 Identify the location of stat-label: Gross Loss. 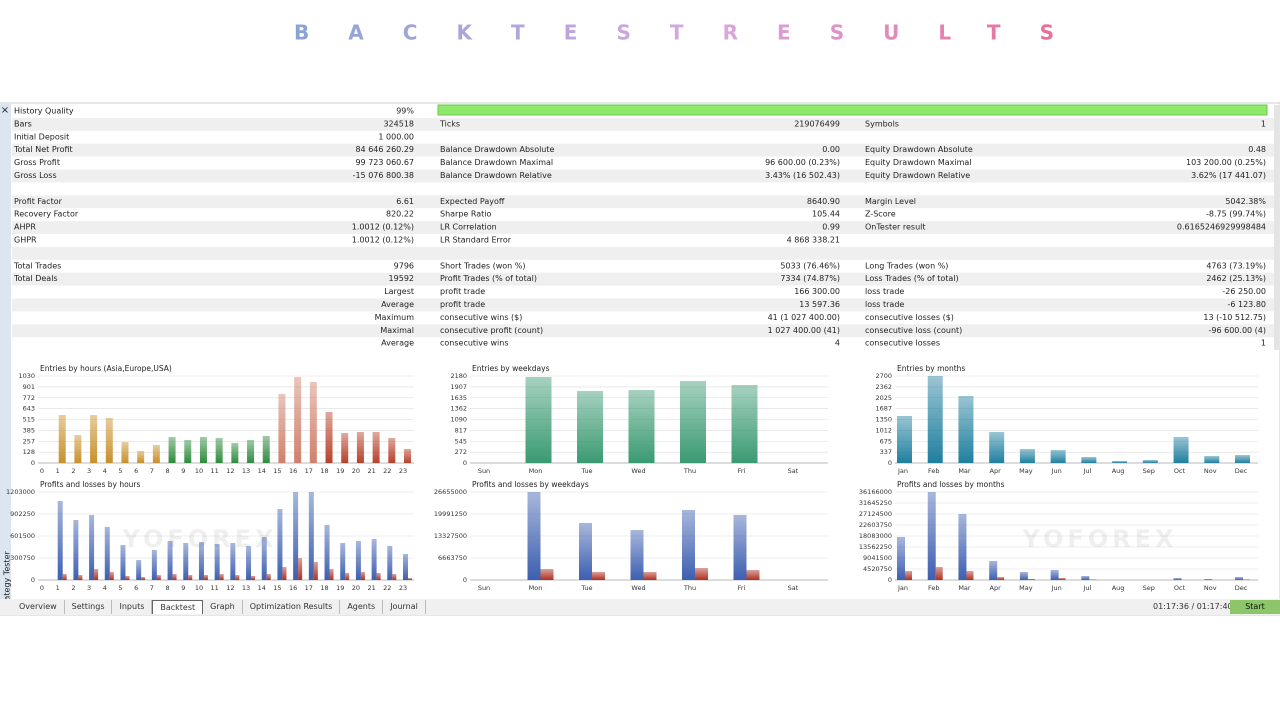
(35, 175).